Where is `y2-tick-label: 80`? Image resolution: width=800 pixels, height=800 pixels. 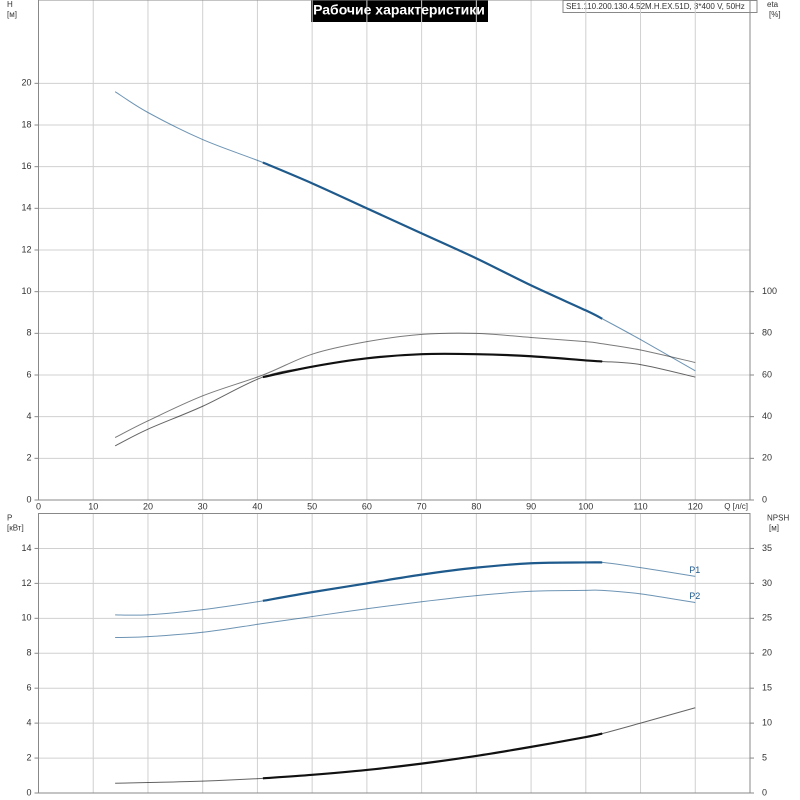
y2-tick-label: 80 is located at coordinates (767, 333).